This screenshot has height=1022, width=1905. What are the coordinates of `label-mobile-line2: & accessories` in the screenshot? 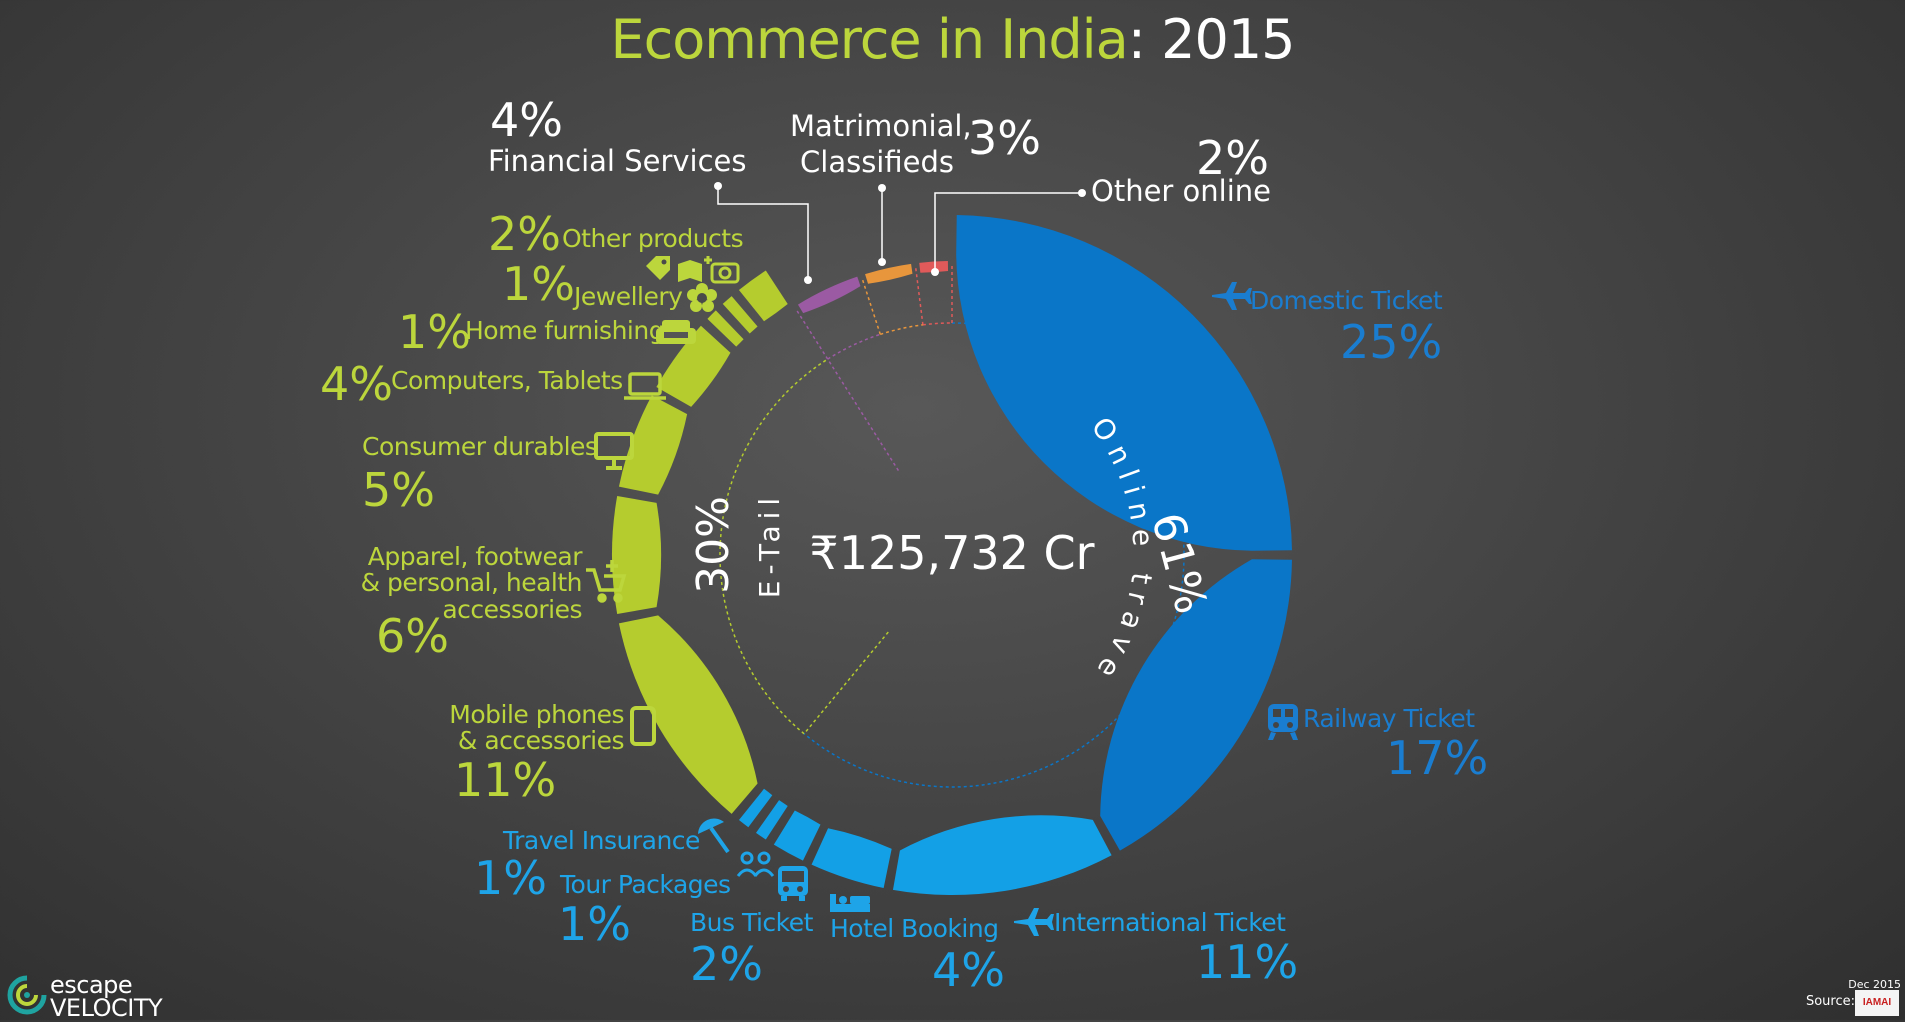 It's located at (541, 741).